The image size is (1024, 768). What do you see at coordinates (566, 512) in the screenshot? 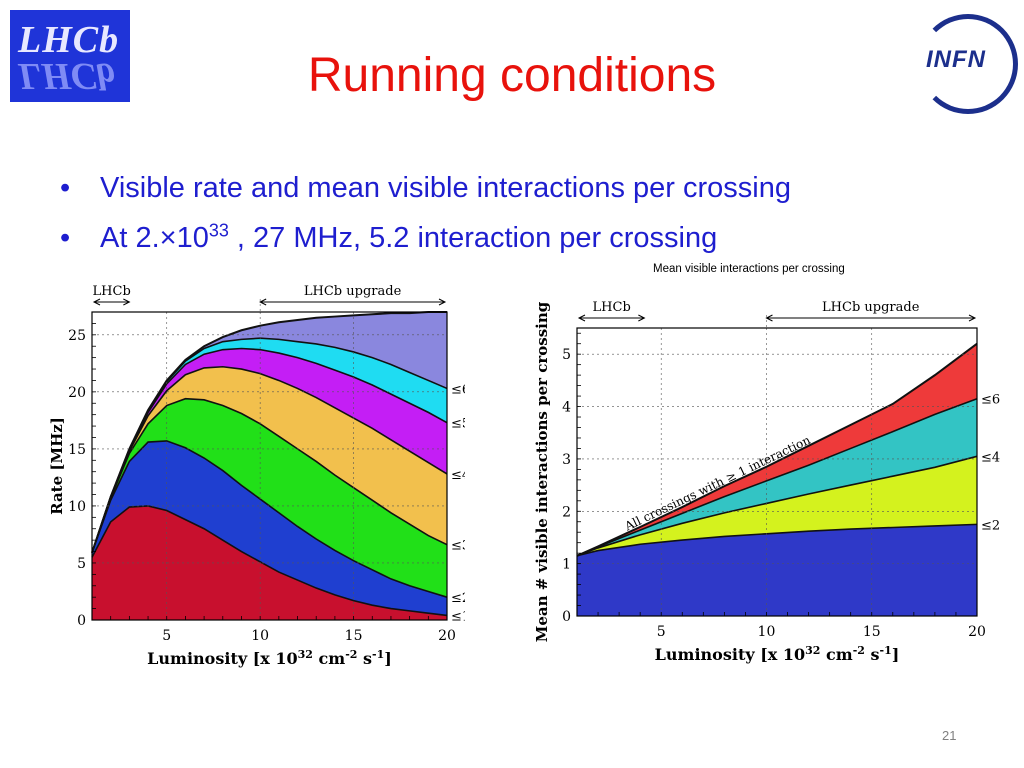
I see `y-tick-label: 2` at bounding box center [566, 512].